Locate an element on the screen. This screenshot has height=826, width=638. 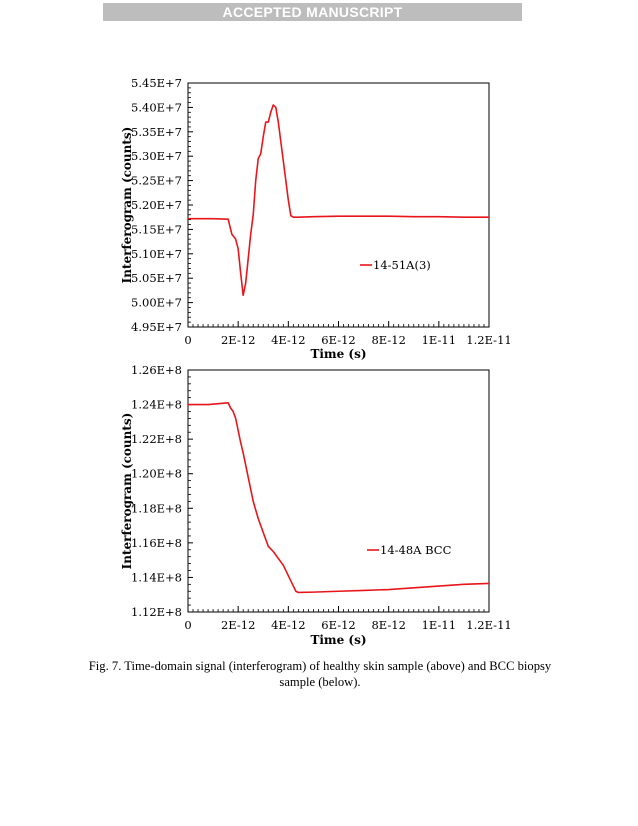
y-tick-label: 1.26E+8 is located at coordinates (156, 370).